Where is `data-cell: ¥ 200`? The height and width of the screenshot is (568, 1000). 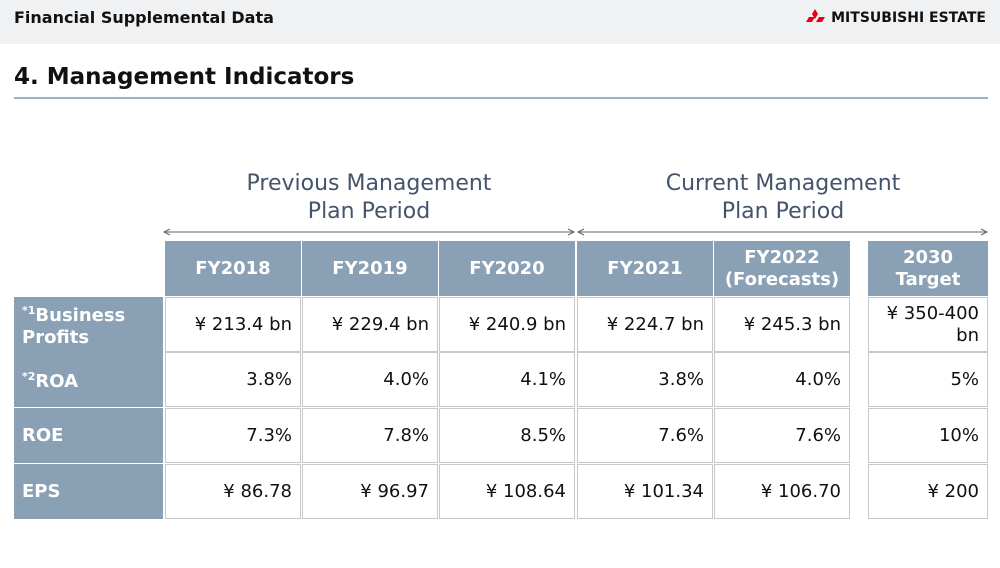 data-cell: ¥ 200 is located at coordinates (928, 491).